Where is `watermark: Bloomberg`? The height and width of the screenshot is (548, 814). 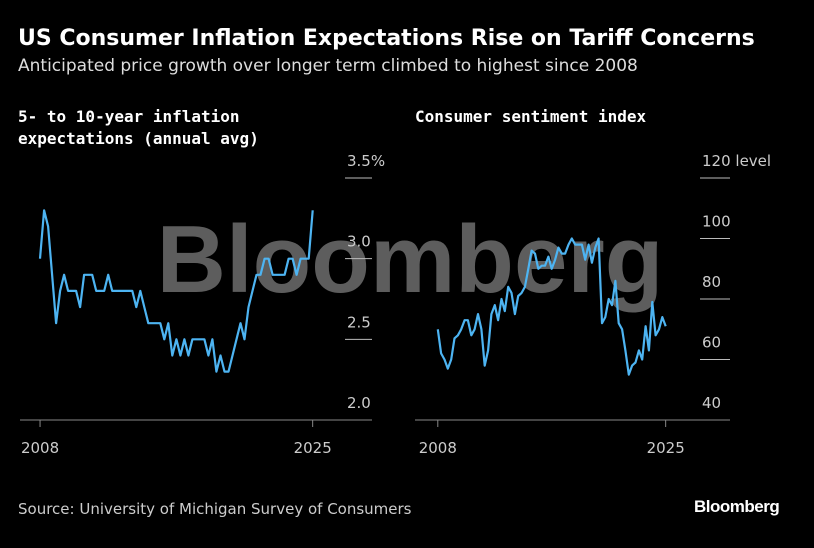 watermark: Bloomberg is located at coordinates (410, 259).